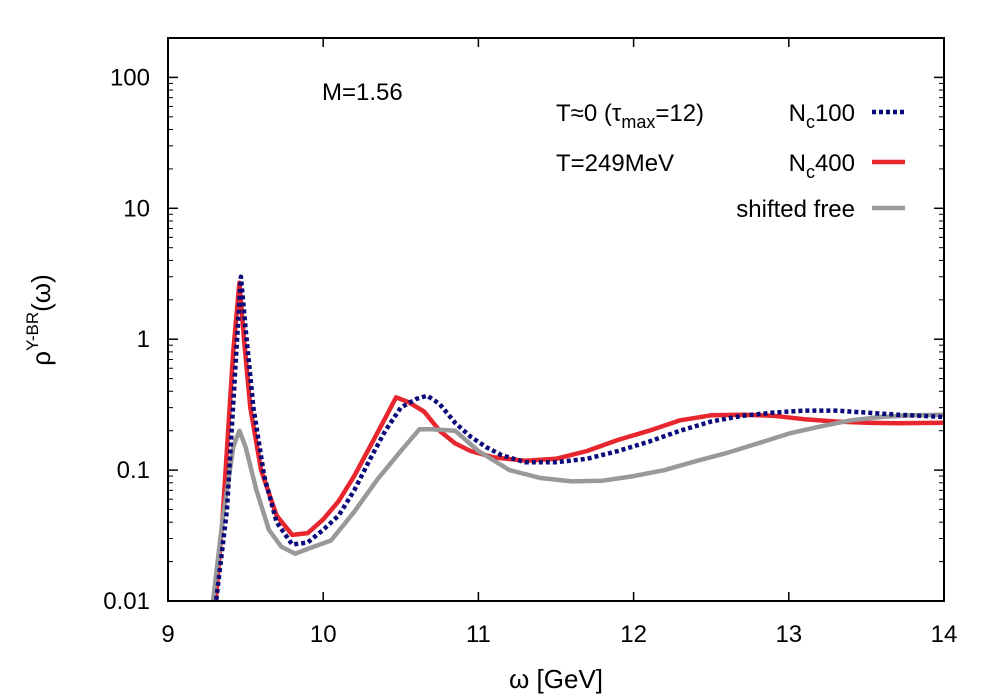 Image resolution: width=1000 pixels, height=700 pixels. What do you see at coordinates (795, 209) in the screenshot?
I see `legend-entry-label: shifted free` at bounding box center [795, 209].